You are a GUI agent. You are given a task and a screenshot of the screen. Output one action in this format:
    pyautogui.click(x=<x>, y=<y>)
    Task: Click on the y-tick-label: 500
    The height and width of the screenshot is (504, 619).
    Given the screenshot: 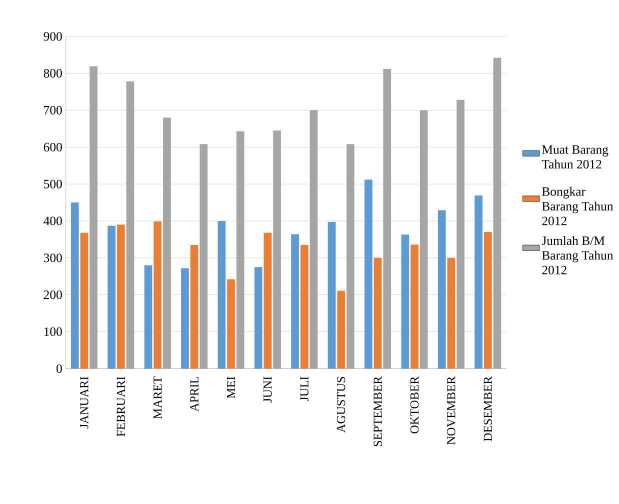 What is the action you would take?
    pyautogui.click(x=53, y=184)
    